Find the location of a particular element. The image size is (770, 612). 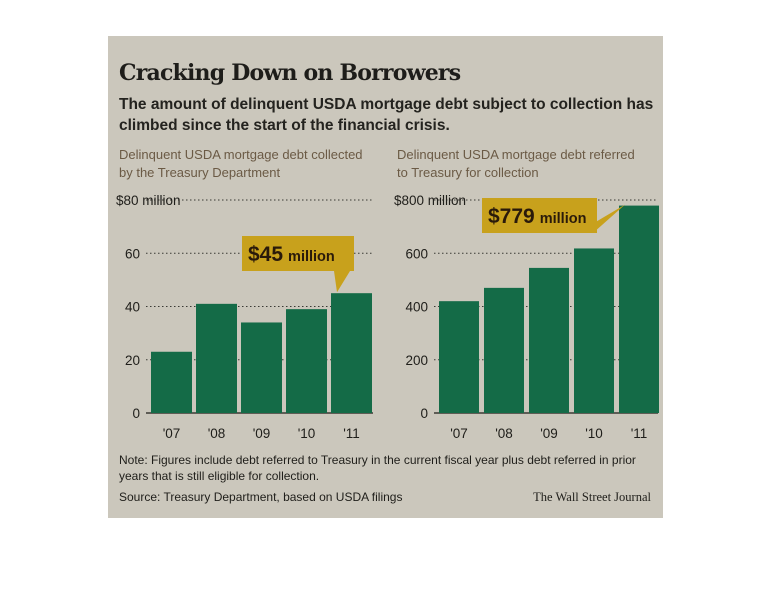

right-x-tick-label: '11 is located at coordinates (639, 433).